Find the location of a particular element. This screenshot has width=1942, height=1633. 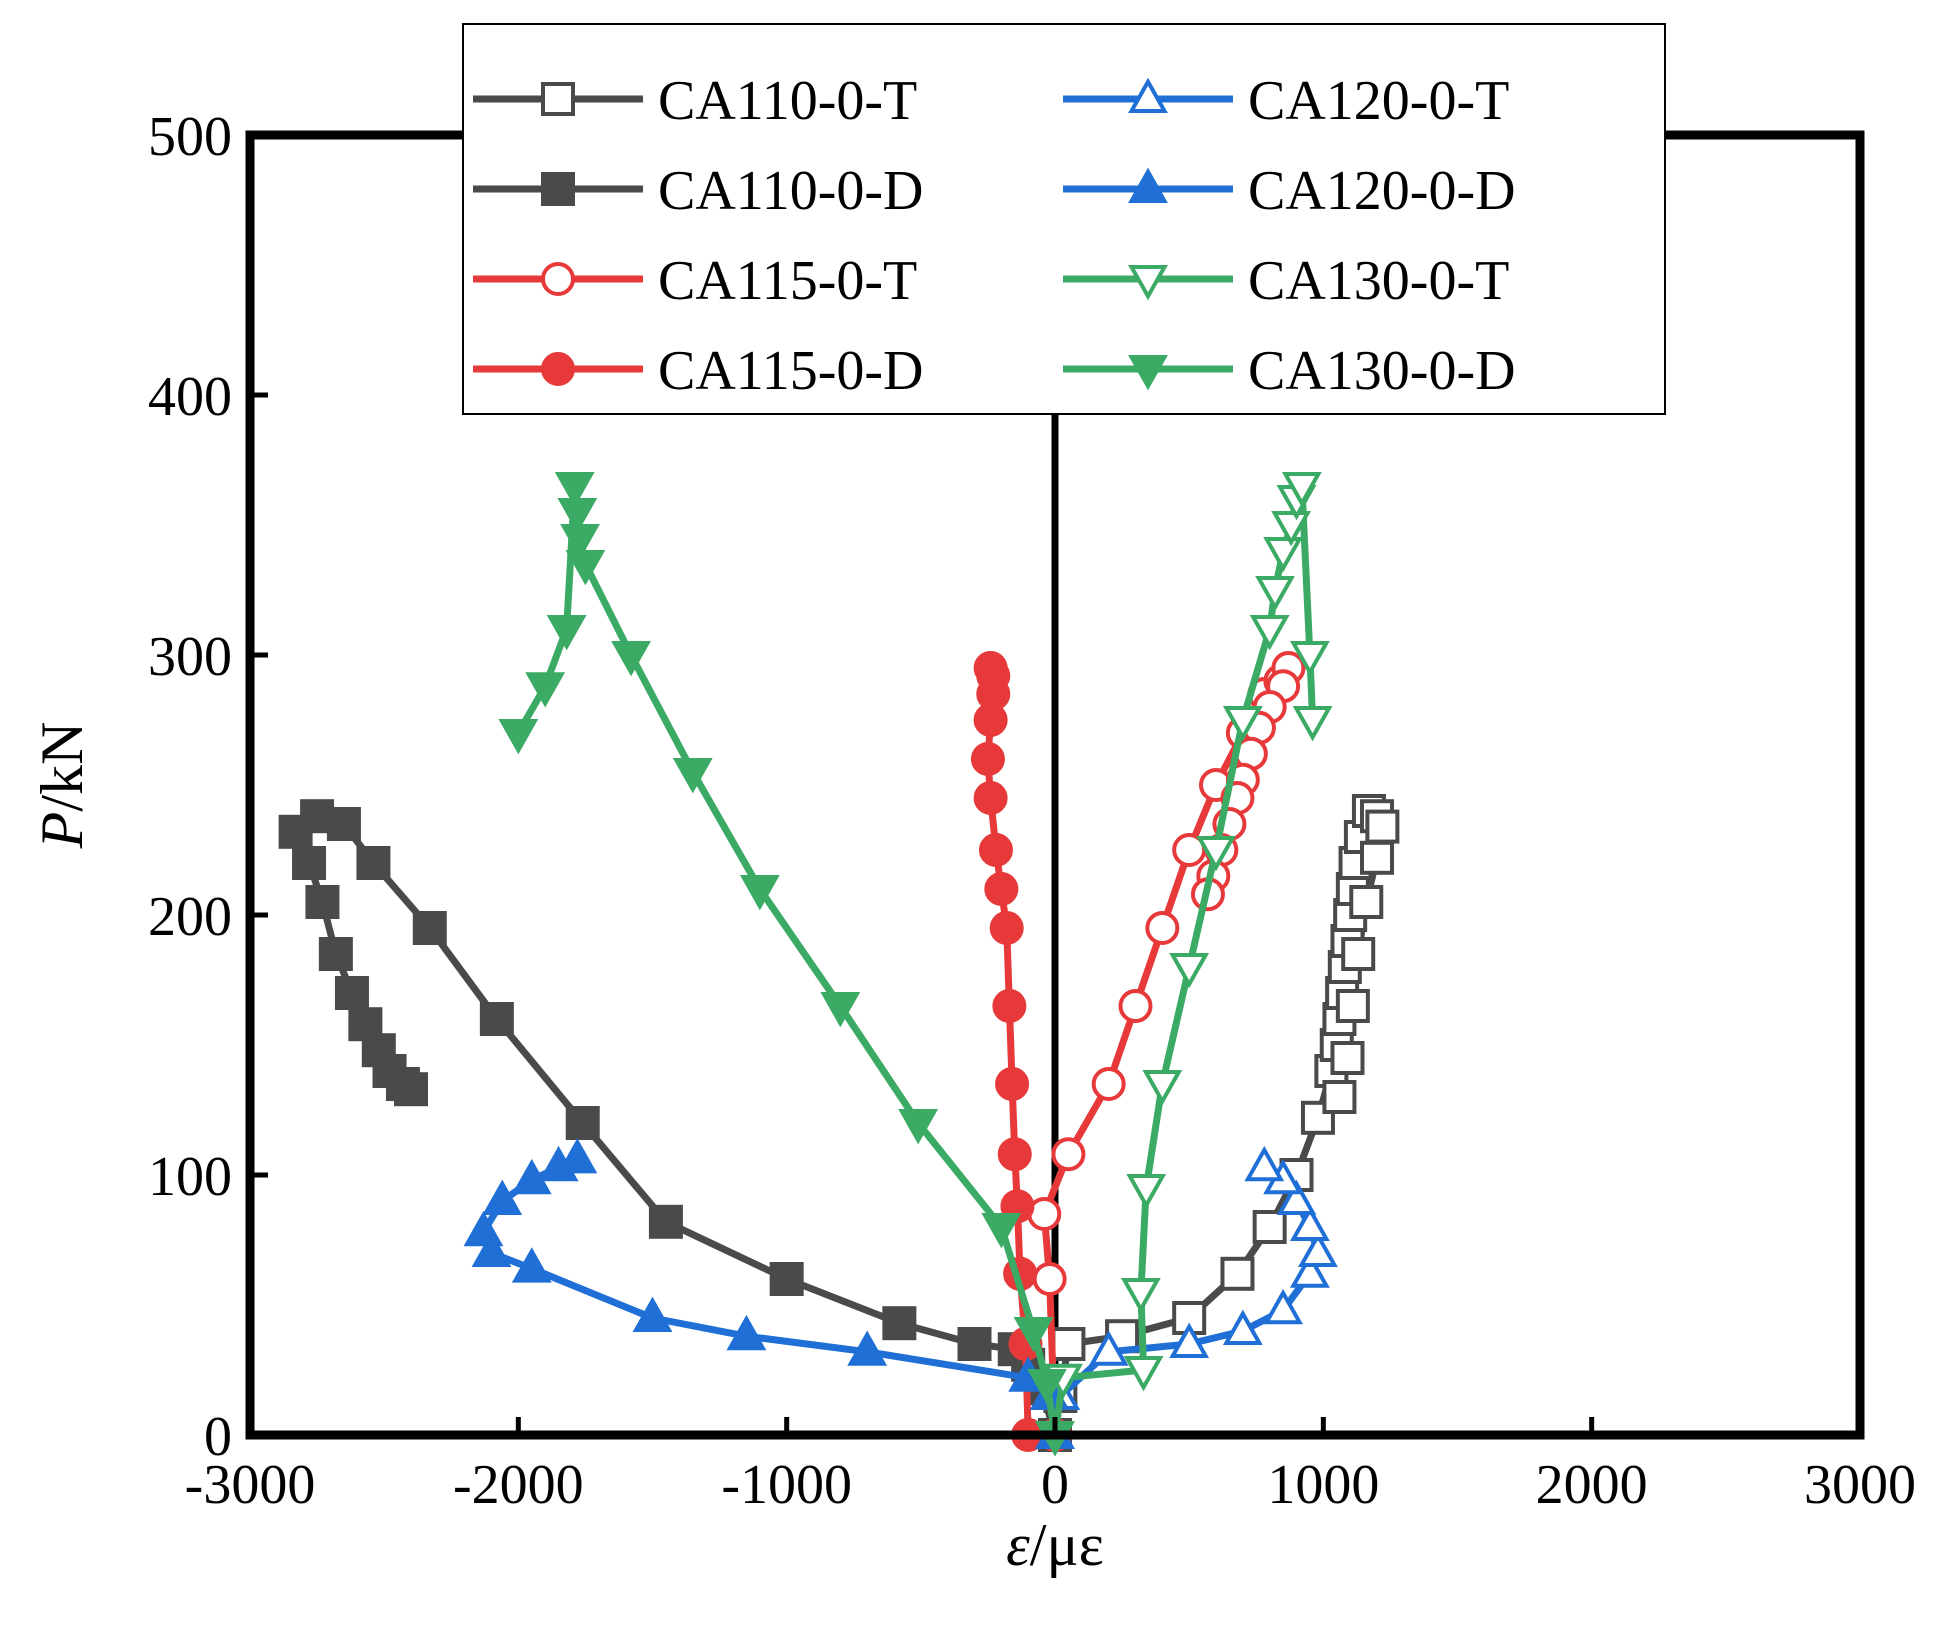

legend-label: CA110-0-D is located at coordinates (790, 191).